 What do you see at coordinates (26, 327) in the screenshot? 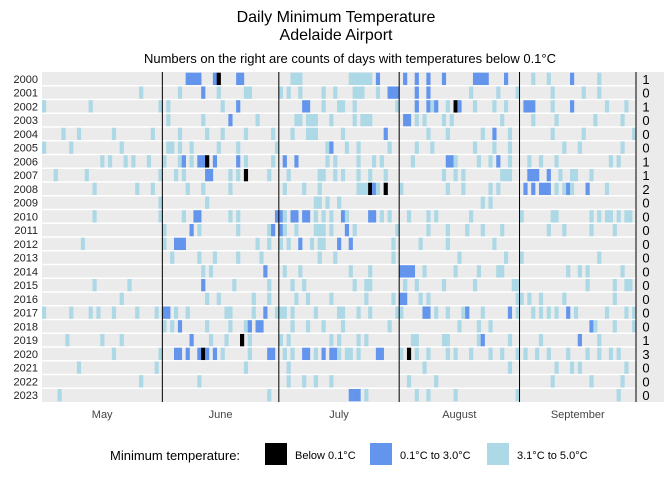
I see `year-label: 2018` at bounding box center [26, 327].